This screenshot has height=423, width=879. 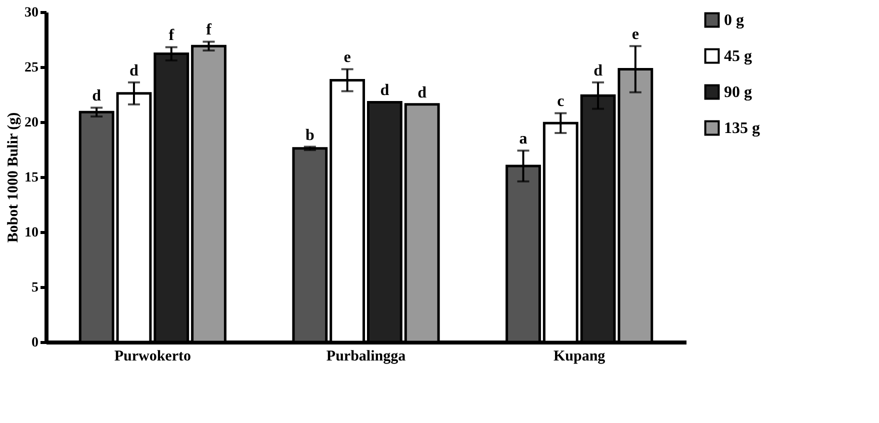 I want to click on y-tick-label: 5, so click(x=35, y=288).